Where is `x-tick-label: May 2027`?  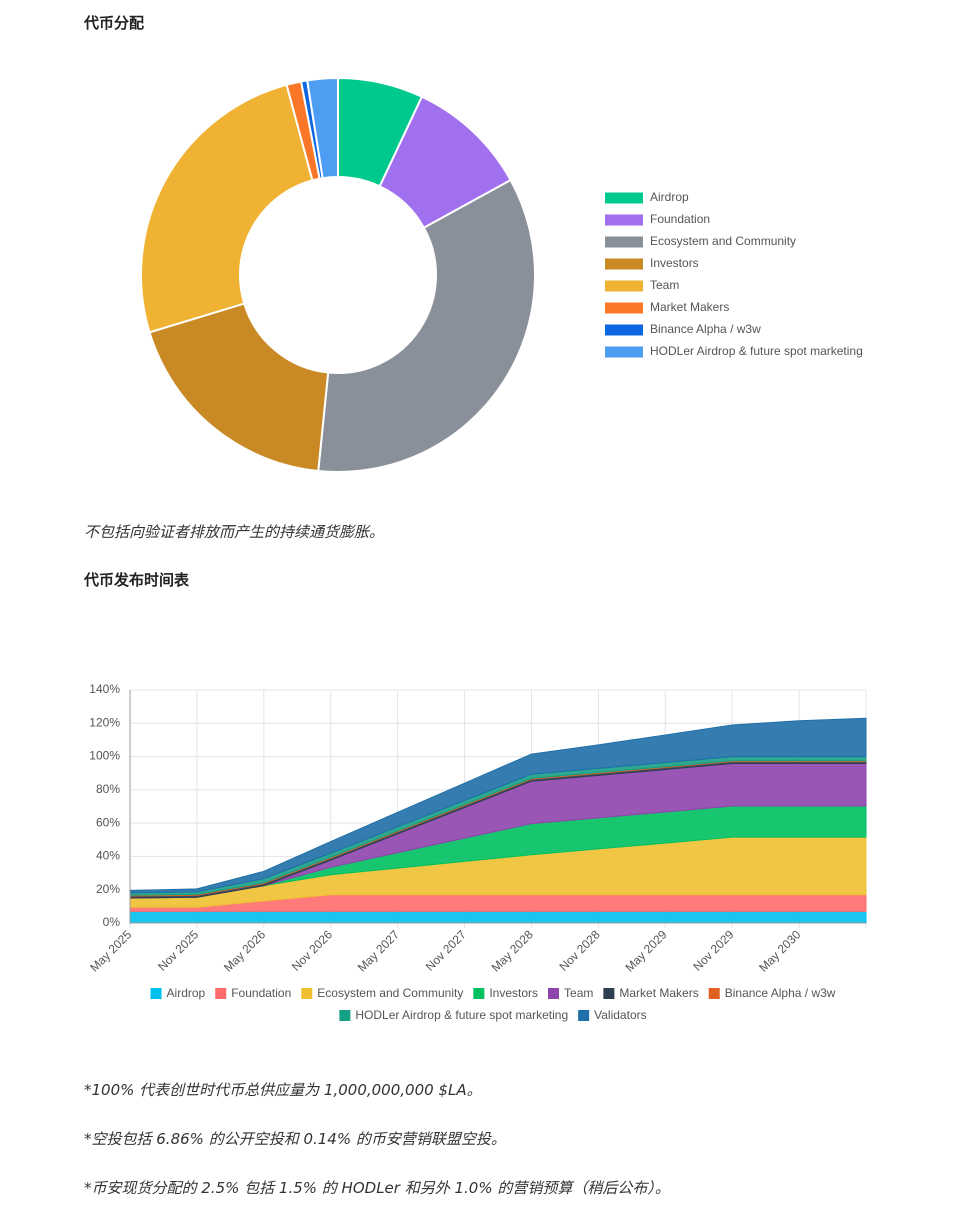
x-tick-label: May 2027 is located at coordinates (378, 950).